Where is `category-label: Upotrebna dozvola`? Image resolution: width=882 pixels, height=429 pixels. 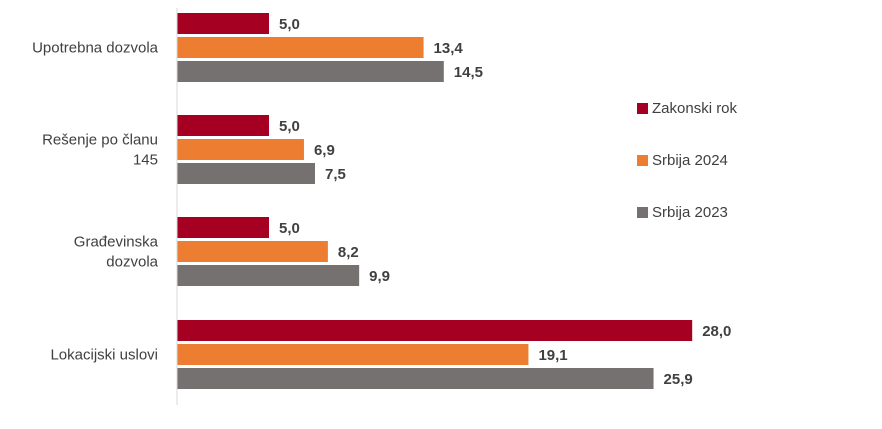
category-label: Upotrebna dozvola is located at coordinates (95, 48).